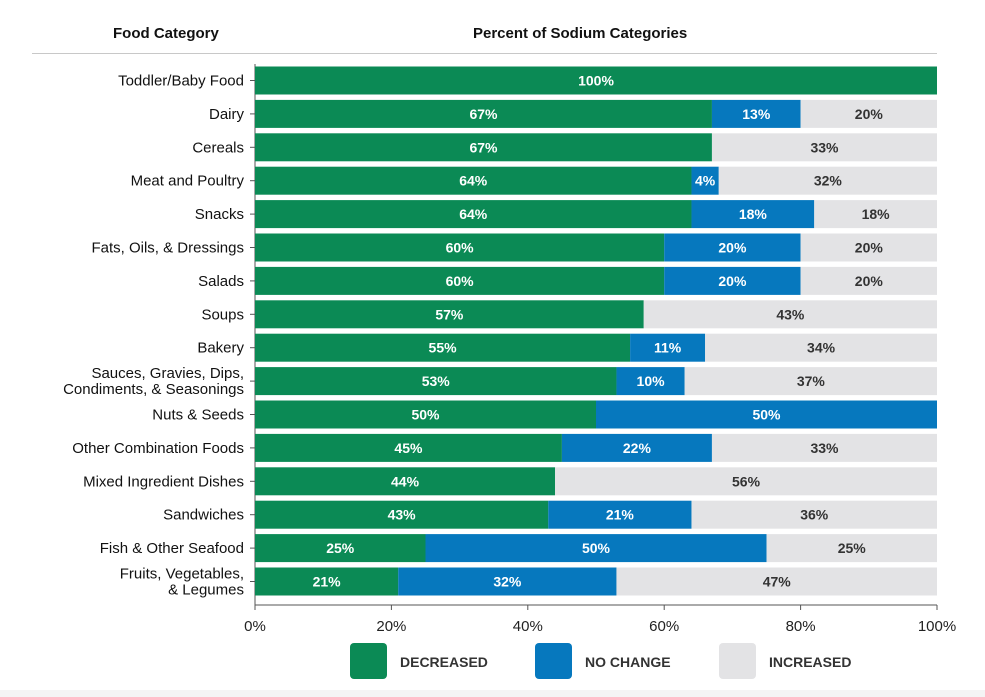  I want to click on data-label-no-change: 13%, so click(756, 114).